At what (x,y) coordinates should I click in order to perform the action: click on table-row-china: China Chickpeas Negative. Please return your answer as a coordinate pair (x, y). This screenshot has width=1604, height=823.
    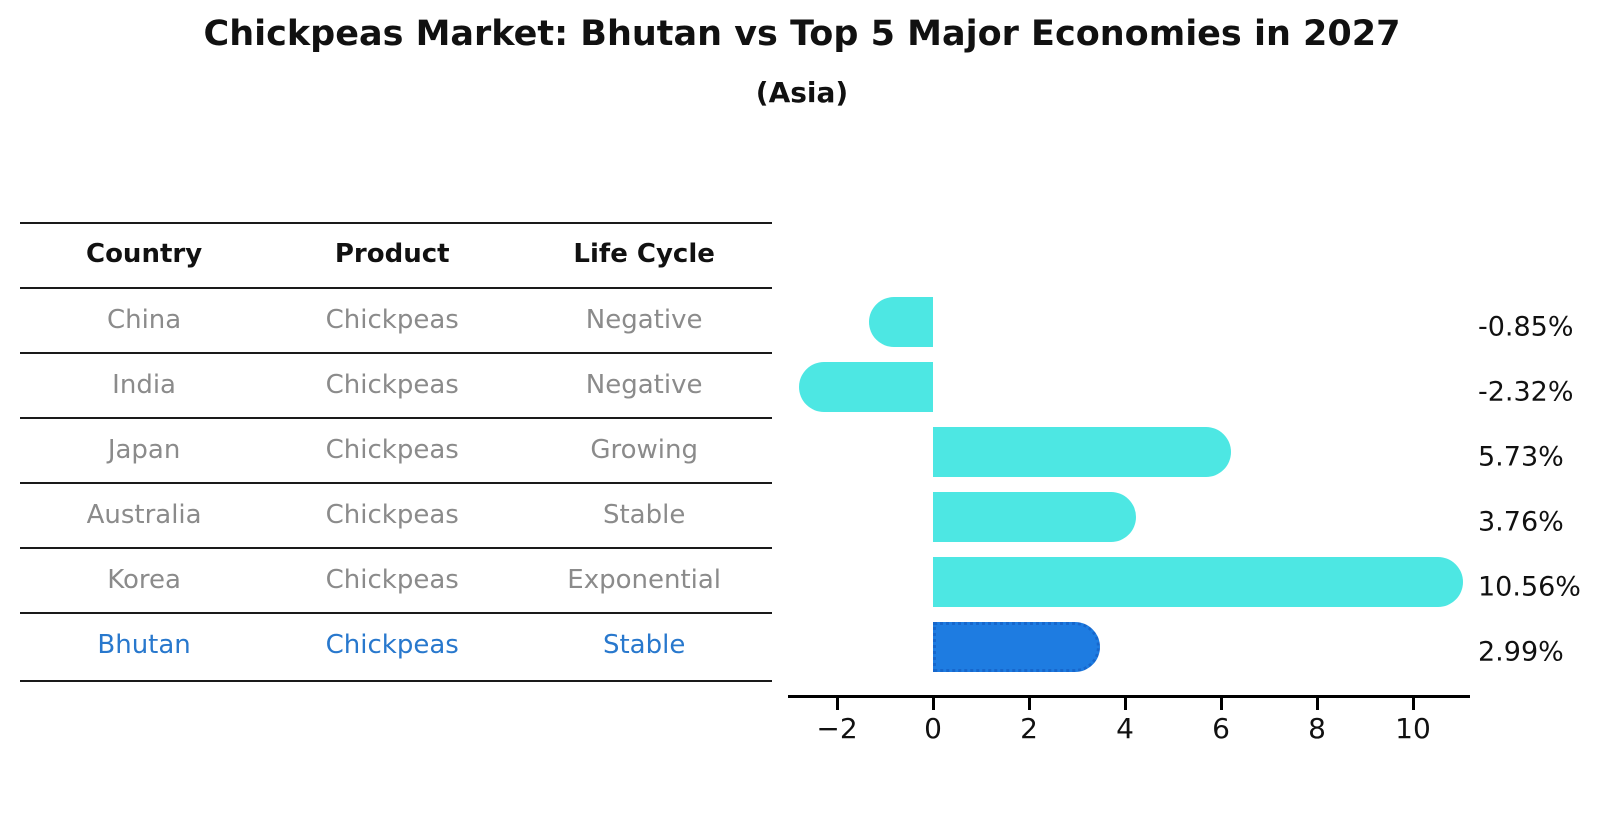
    Looking at the image, I should click on (396, 320).